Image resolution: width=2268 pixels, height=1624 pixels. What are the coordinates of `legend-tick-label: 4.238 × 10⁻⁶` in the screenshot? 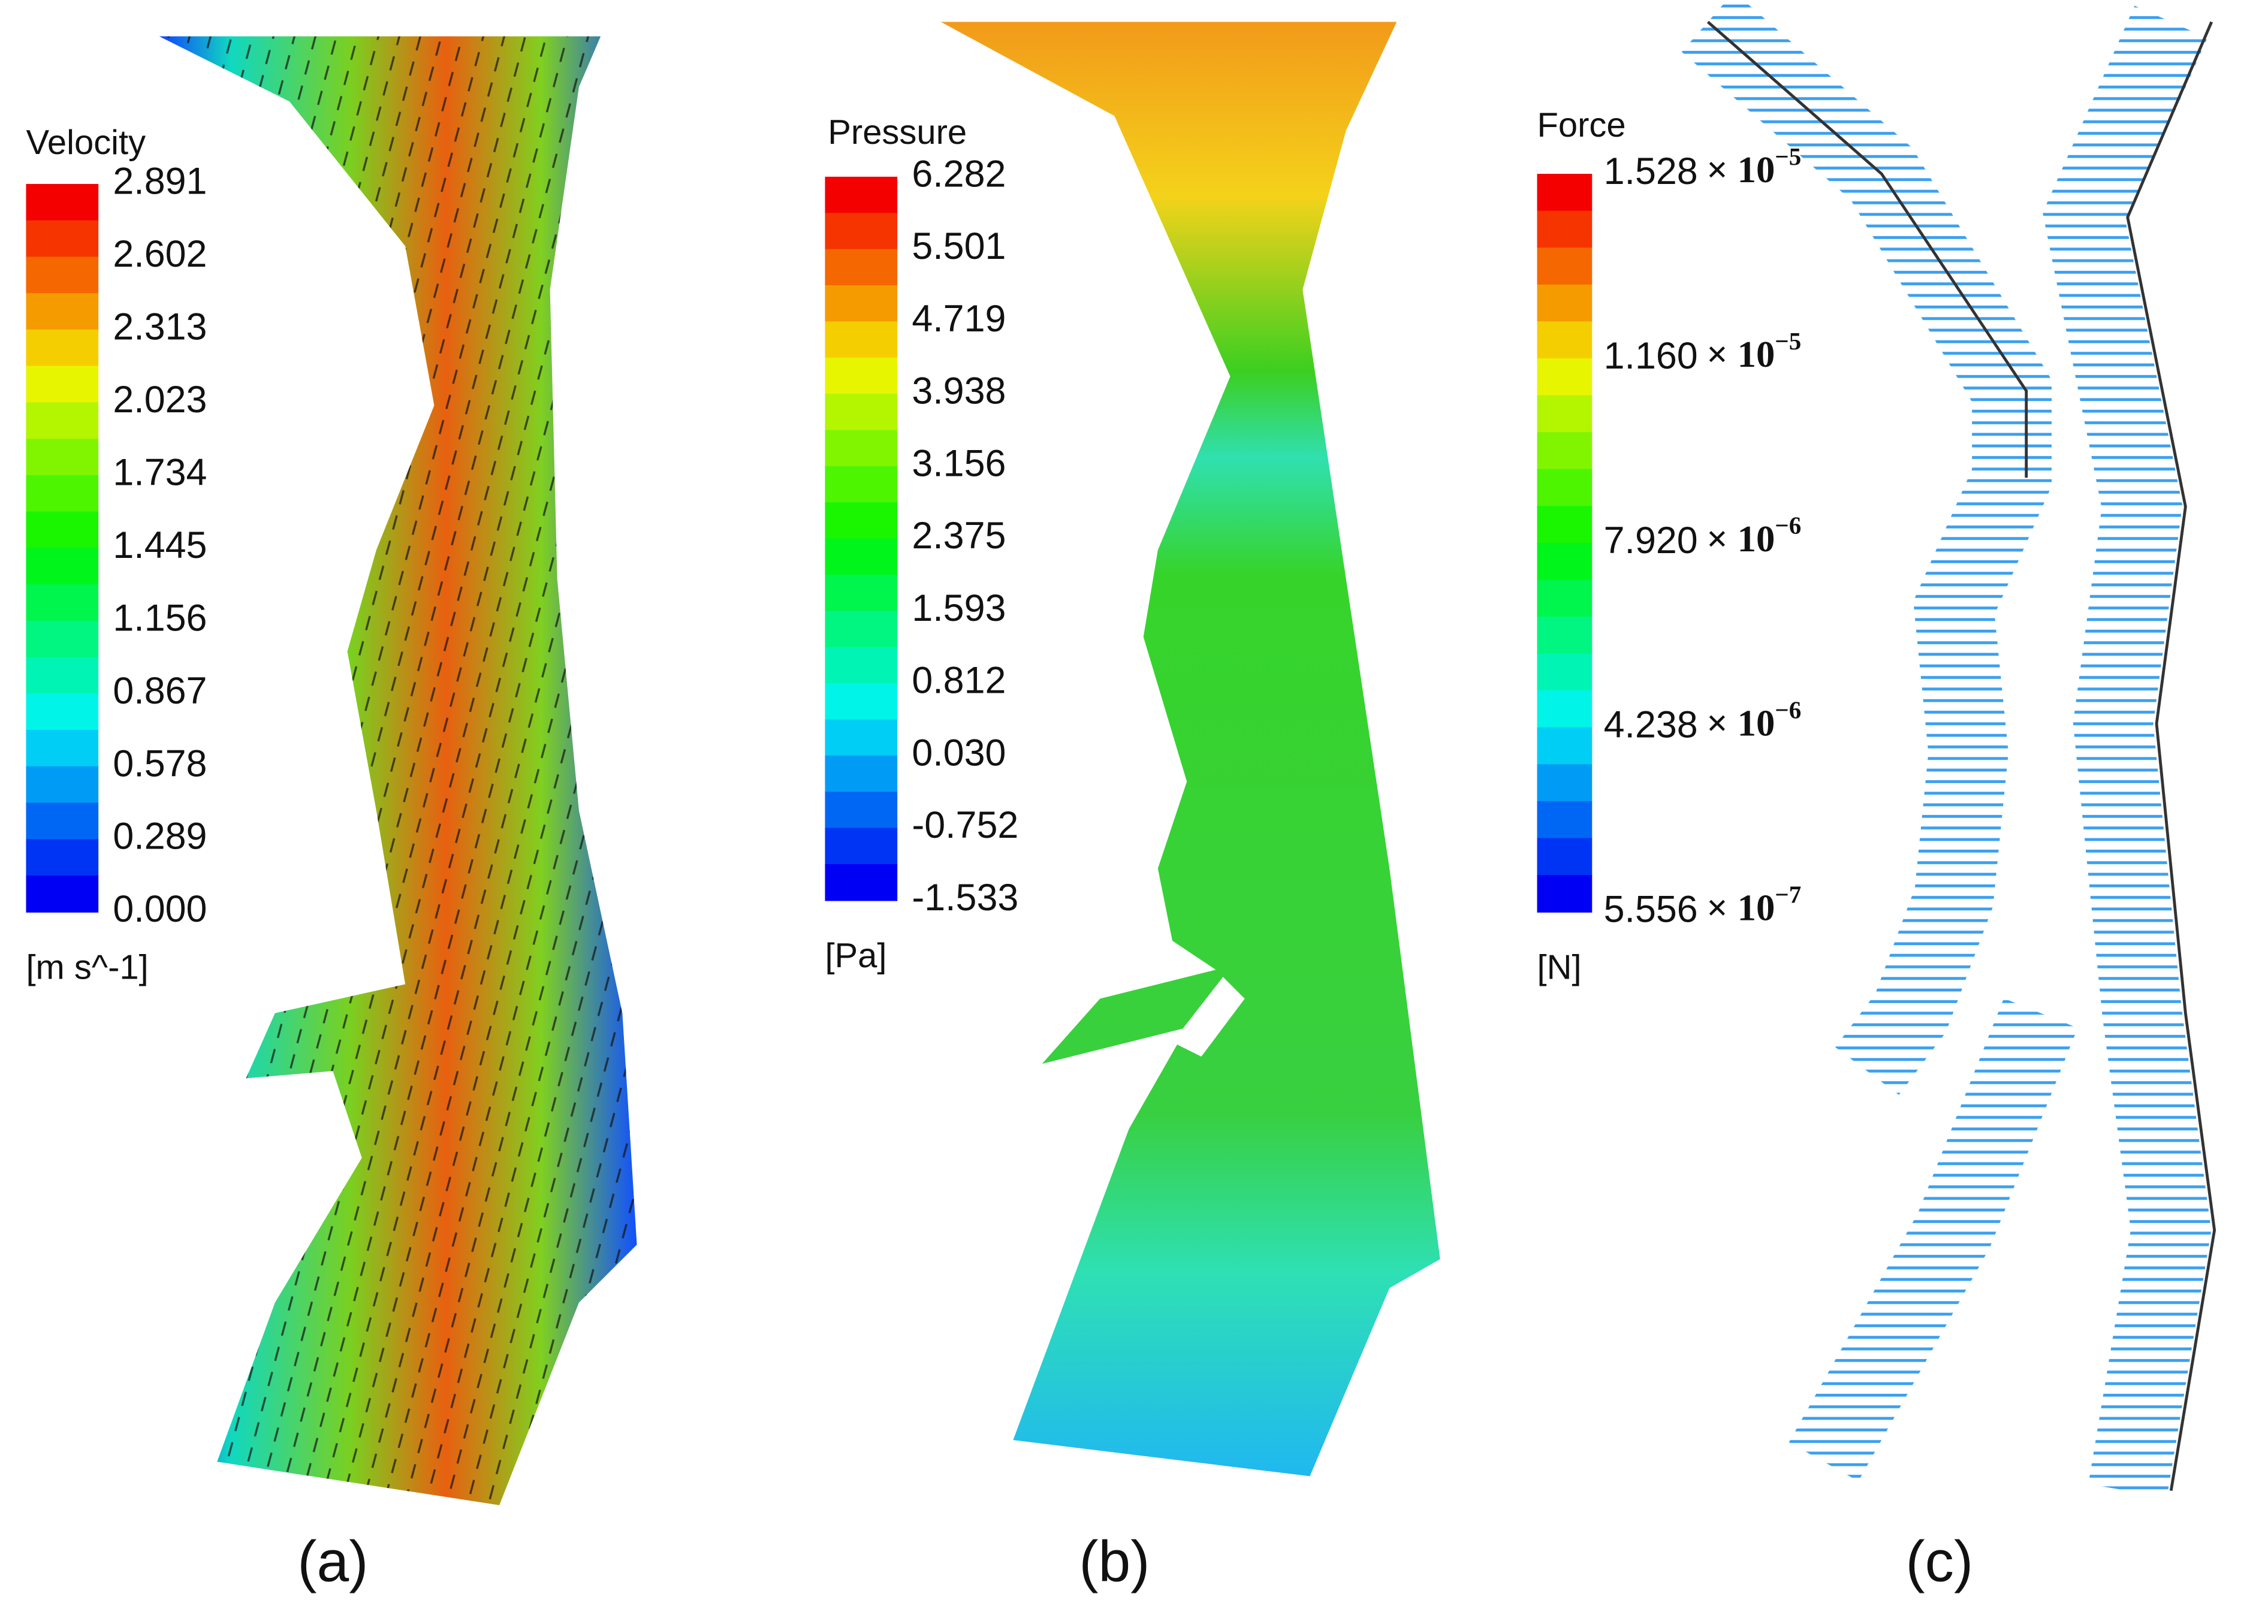 It's located at (1703, 720).